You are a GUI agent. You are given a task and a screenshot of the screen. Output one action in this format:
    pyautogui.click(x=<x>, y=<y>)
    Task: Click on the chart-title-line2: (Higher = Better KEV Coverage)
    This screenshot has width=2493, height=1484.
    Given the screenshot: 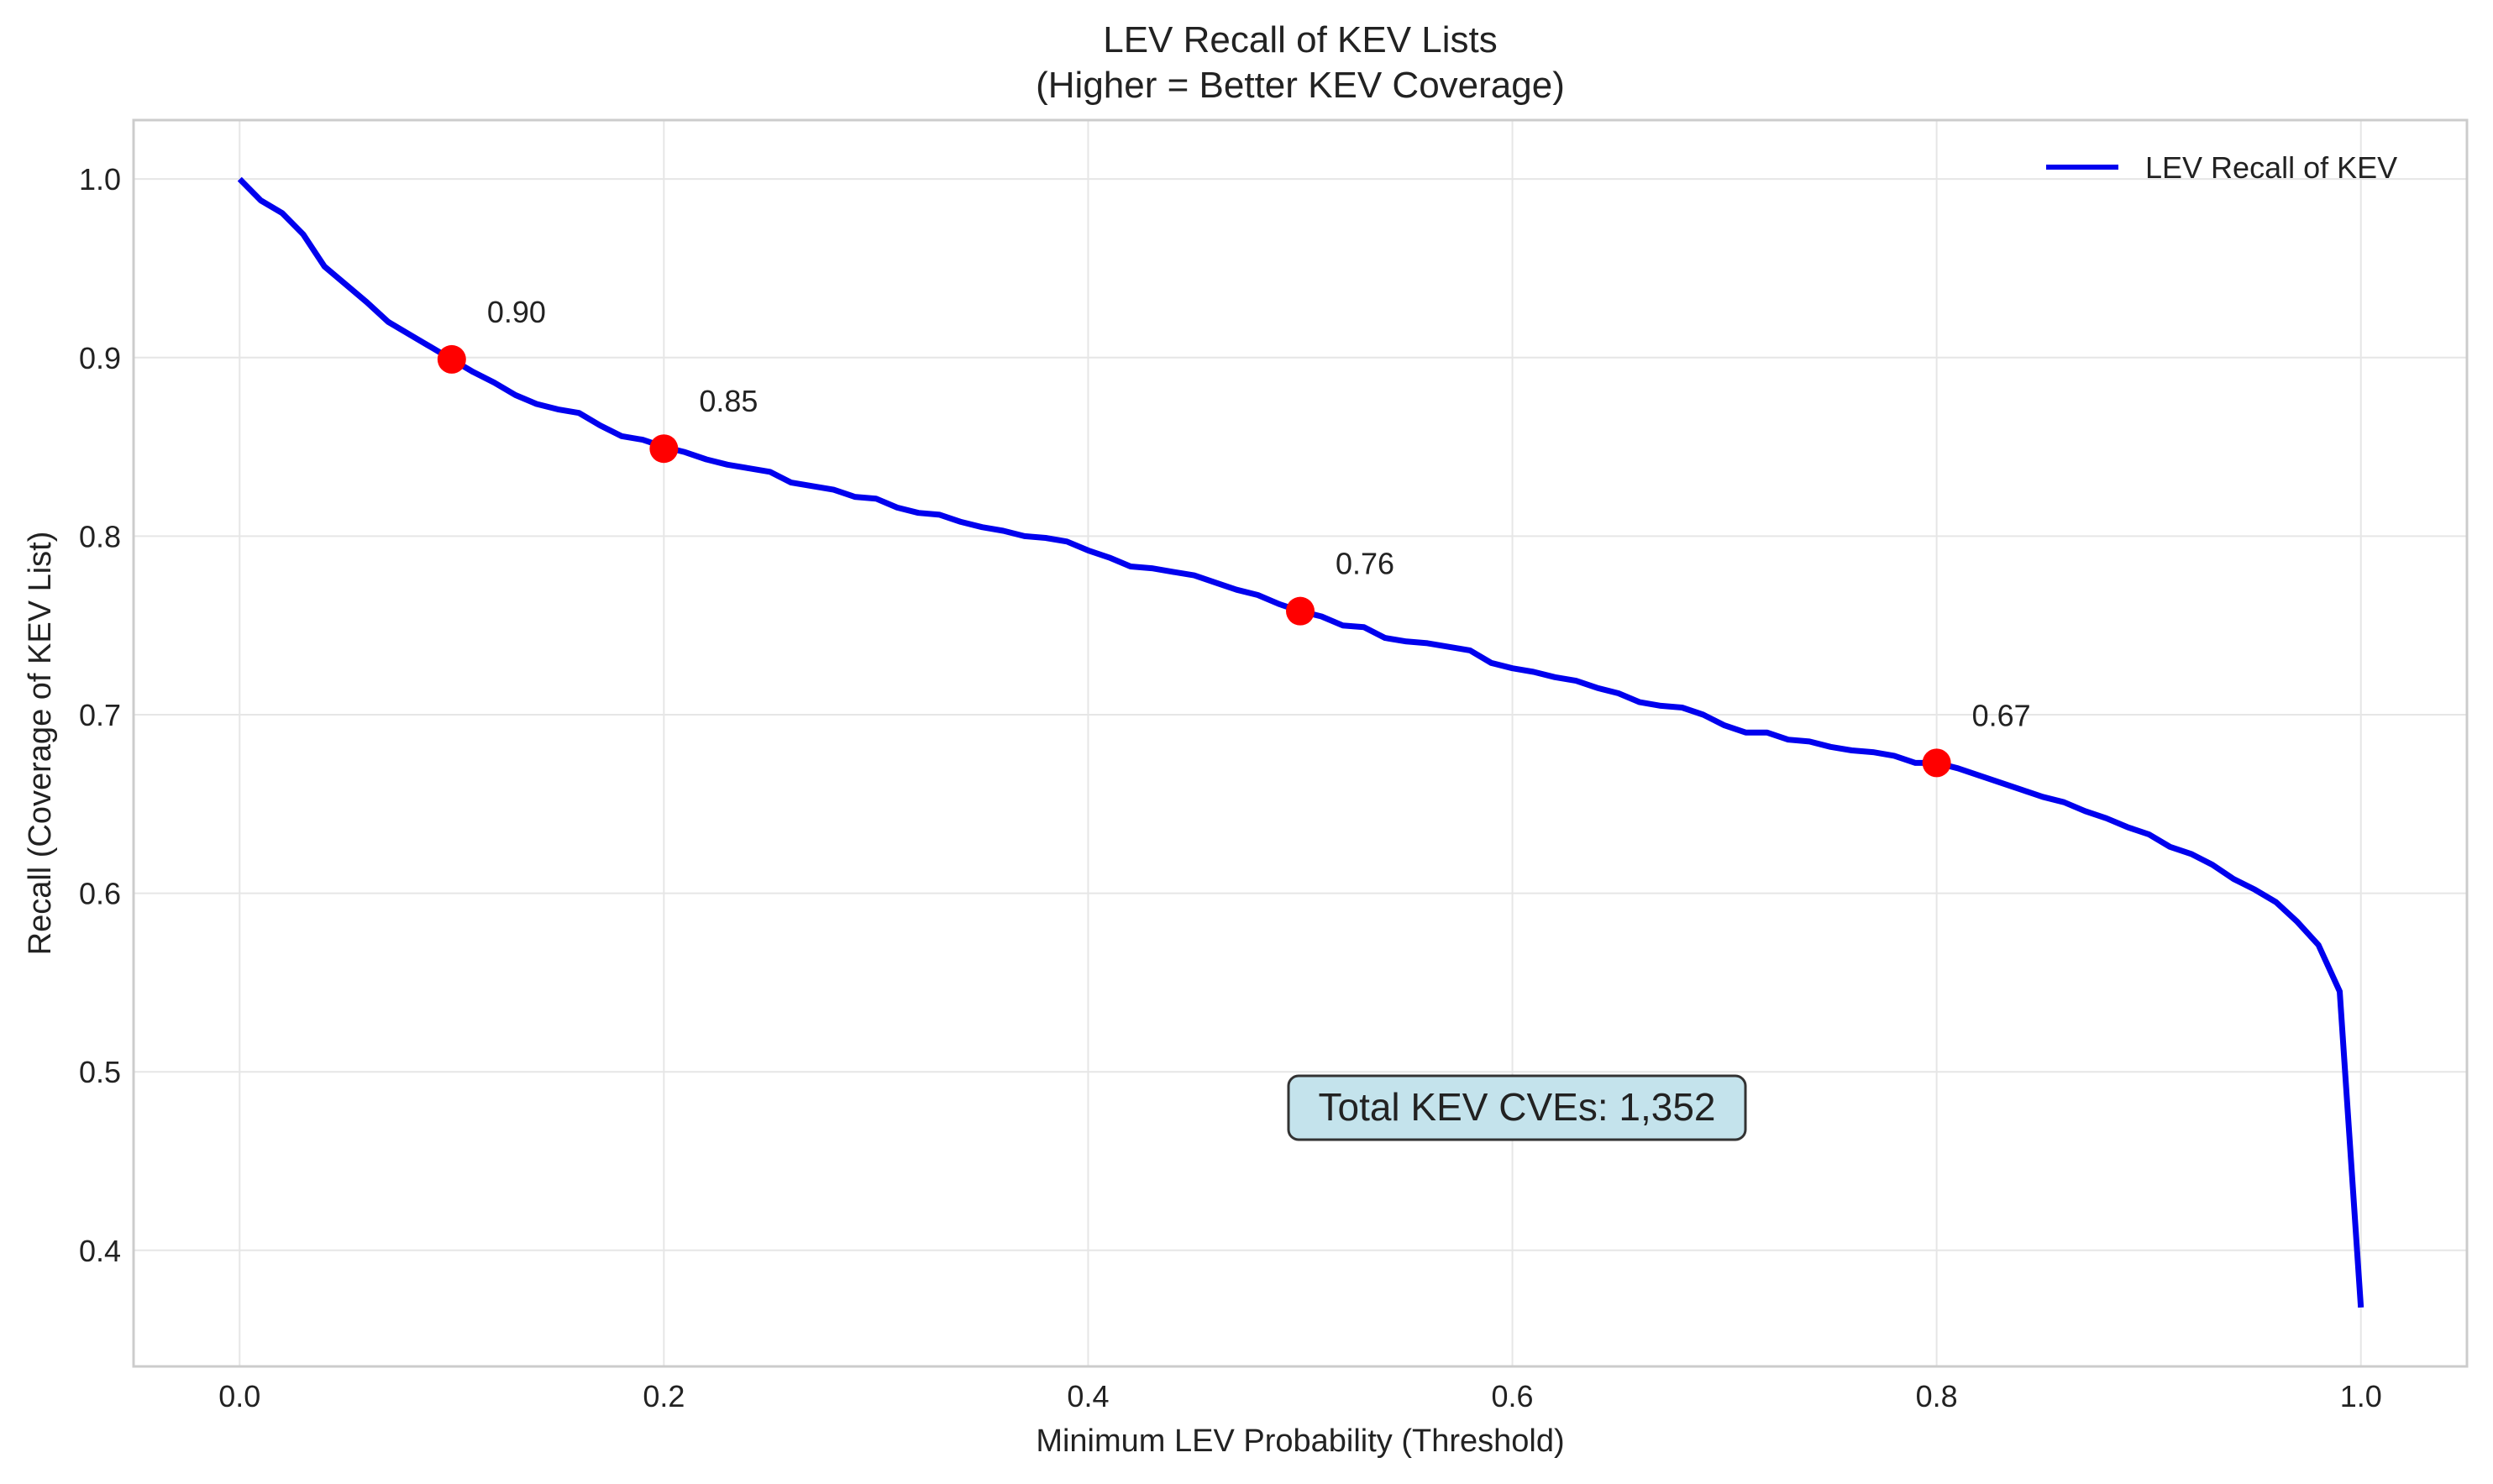 What is the action you would take?
    pyautogui.click(x=1300, y=86)
    